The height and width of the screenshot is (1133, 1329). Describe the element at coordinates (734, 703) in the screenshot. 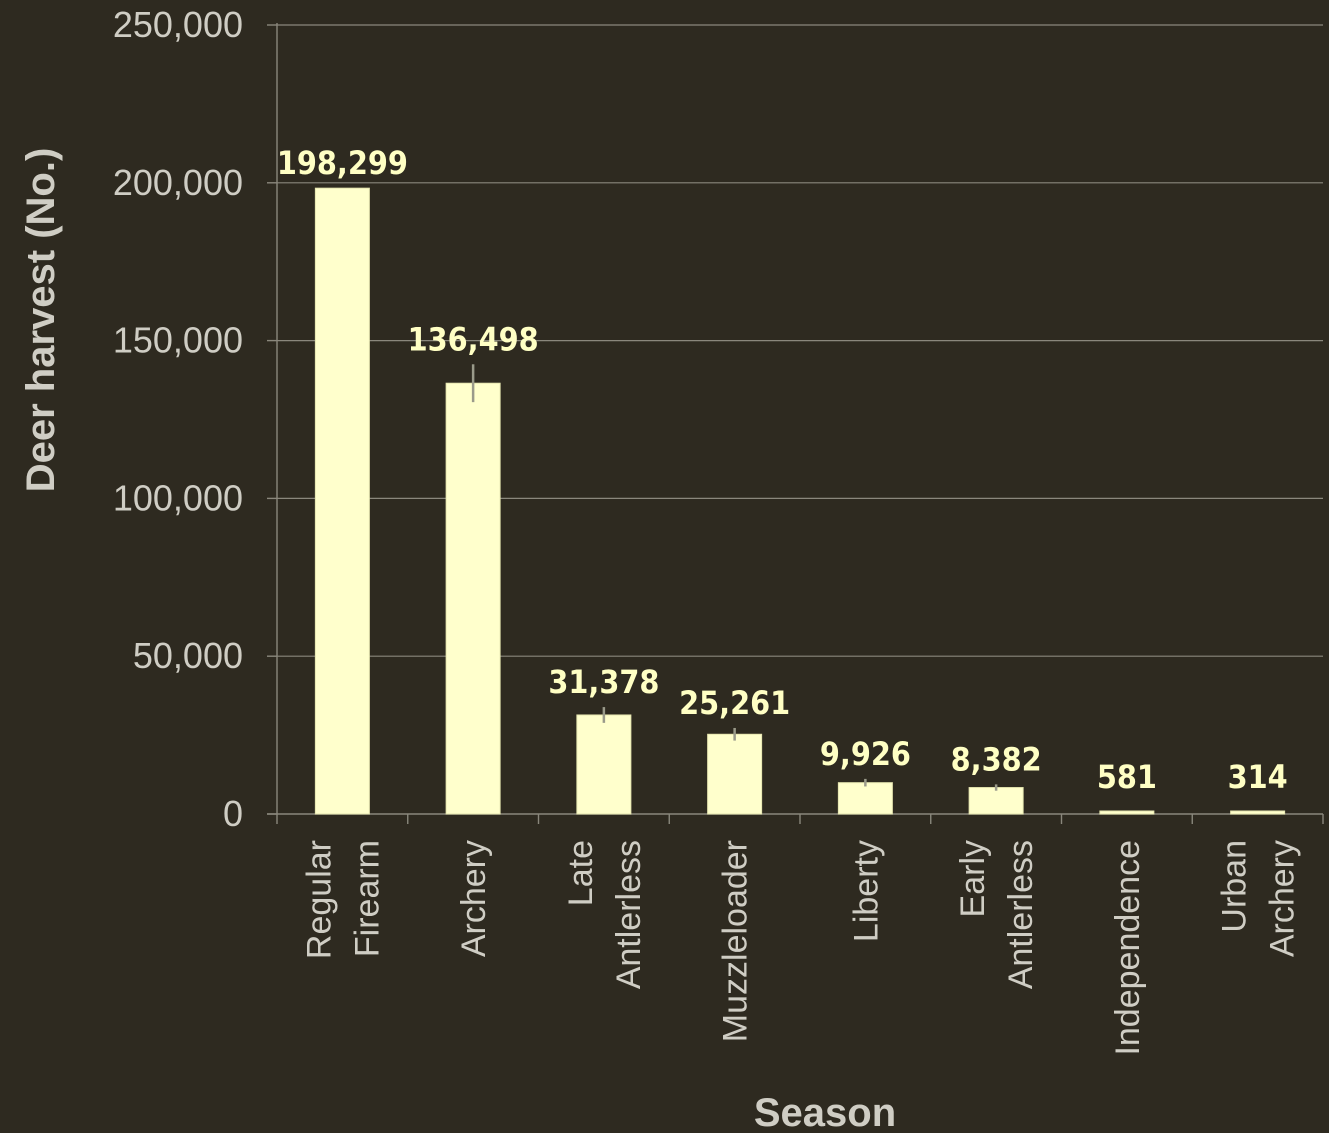

I see `data-label: 25,261` at that location.